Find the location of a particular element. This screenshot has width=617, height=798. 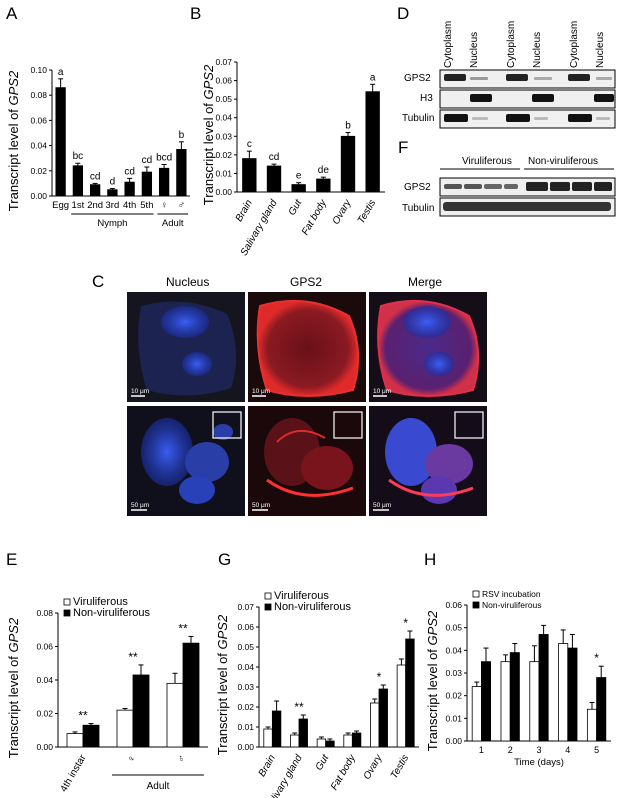

blot-f-group-2: Non-viruliferous is located at coordinates (563, 161).